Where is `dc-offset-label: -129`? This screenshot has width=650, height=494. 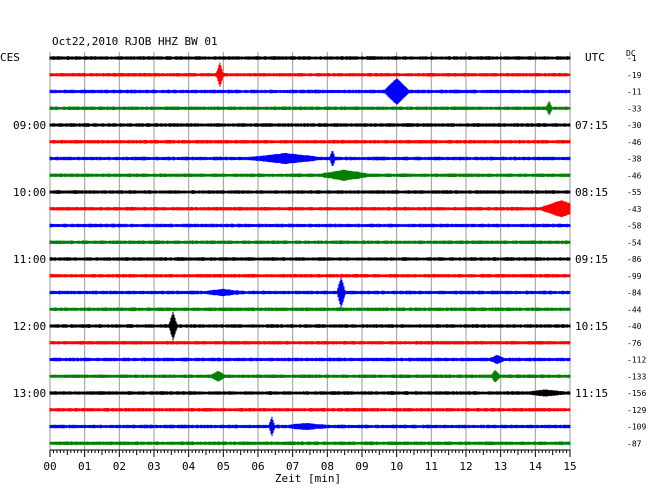
dc-offset-label: -129 is located at coordinates (636, 410).